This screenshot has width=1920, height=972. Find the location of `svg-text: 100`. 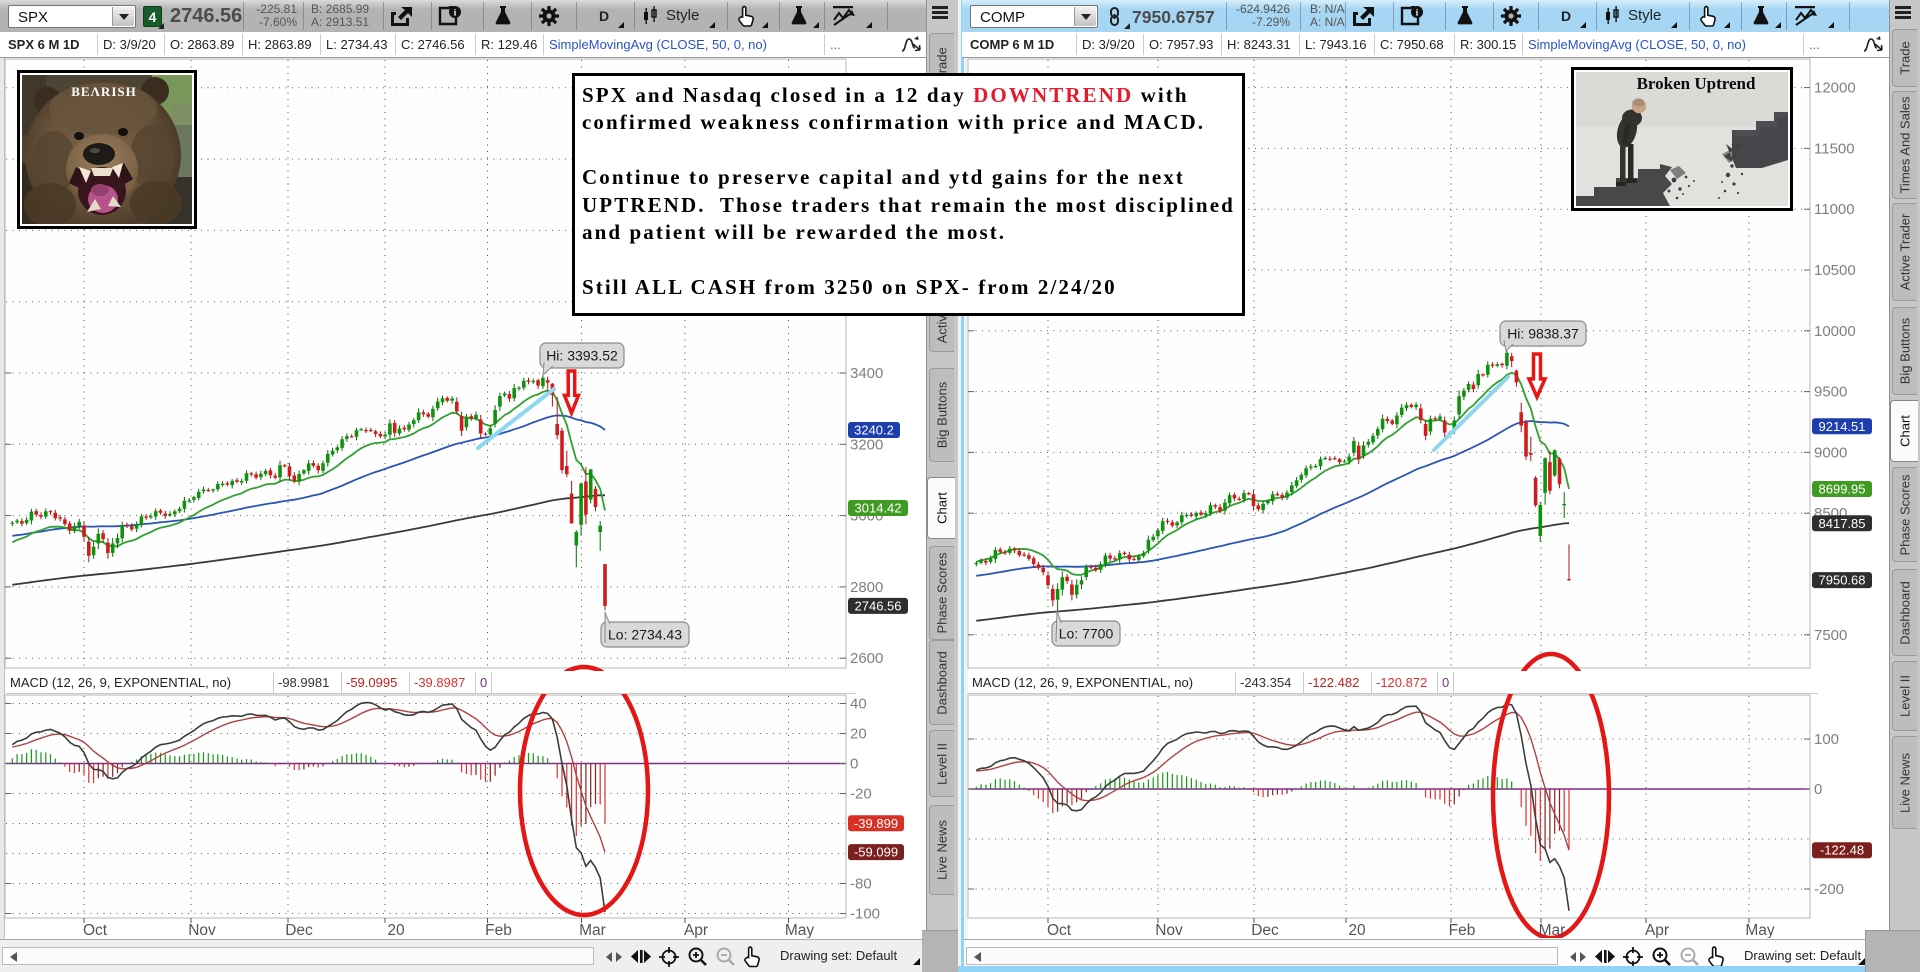

svg-text: 100 is located at coordinates (1826, 739).